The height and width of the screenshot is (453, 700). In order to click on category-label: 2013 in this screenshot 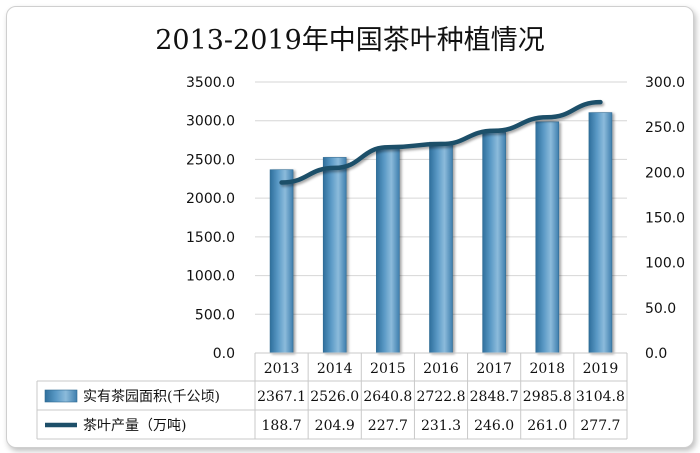, I will do `click(282, 369)`.